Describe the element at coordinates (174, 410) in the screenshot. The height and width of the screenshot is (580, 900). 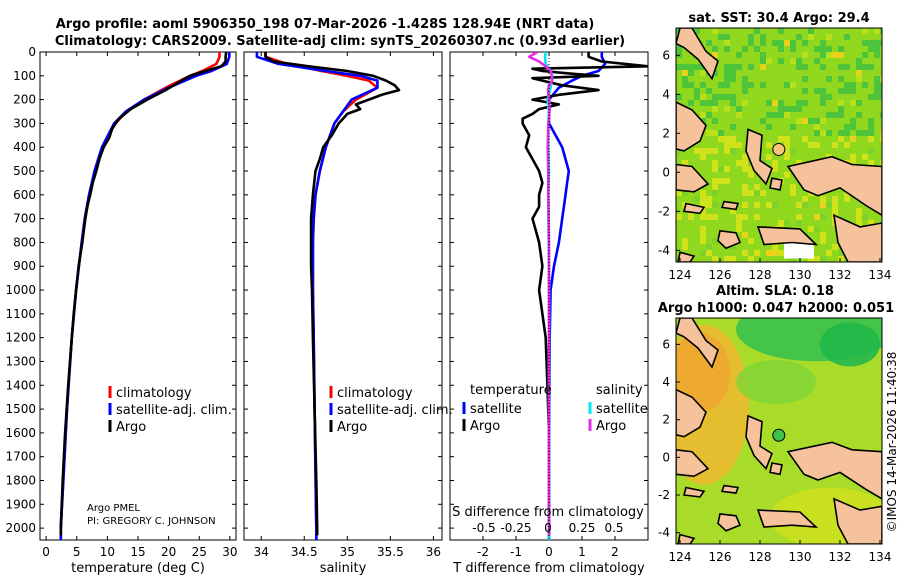
I see `temperature-legend-label: satellite-adj. clim.` at that location.